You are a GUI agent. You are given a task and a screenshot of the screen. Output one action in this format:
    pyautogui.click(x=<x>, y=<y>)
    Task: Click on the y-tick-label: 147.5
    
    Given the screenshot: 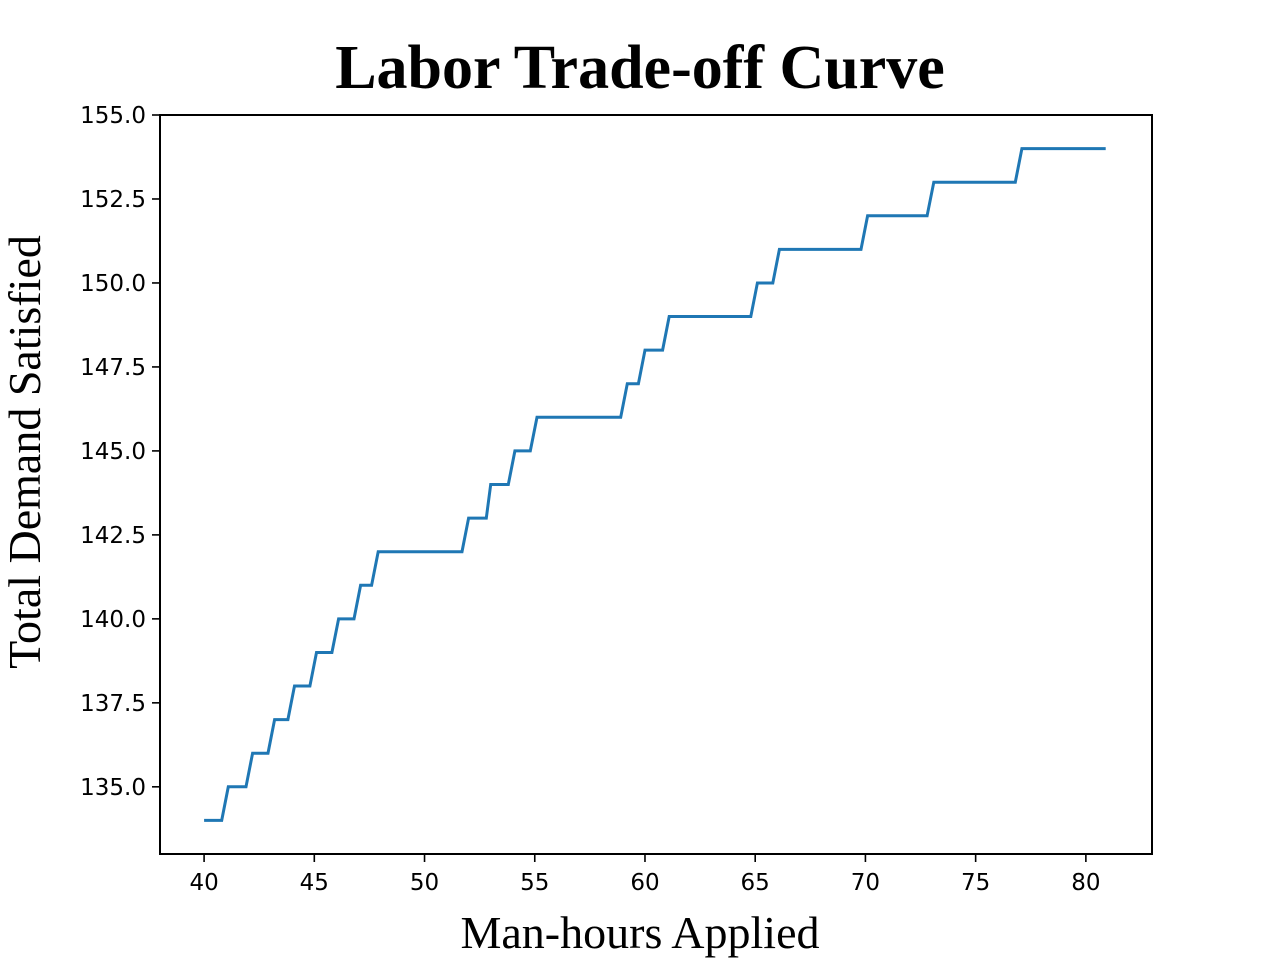 What is the action you would take?
    pyautogui.click(x=113, y=368)
    